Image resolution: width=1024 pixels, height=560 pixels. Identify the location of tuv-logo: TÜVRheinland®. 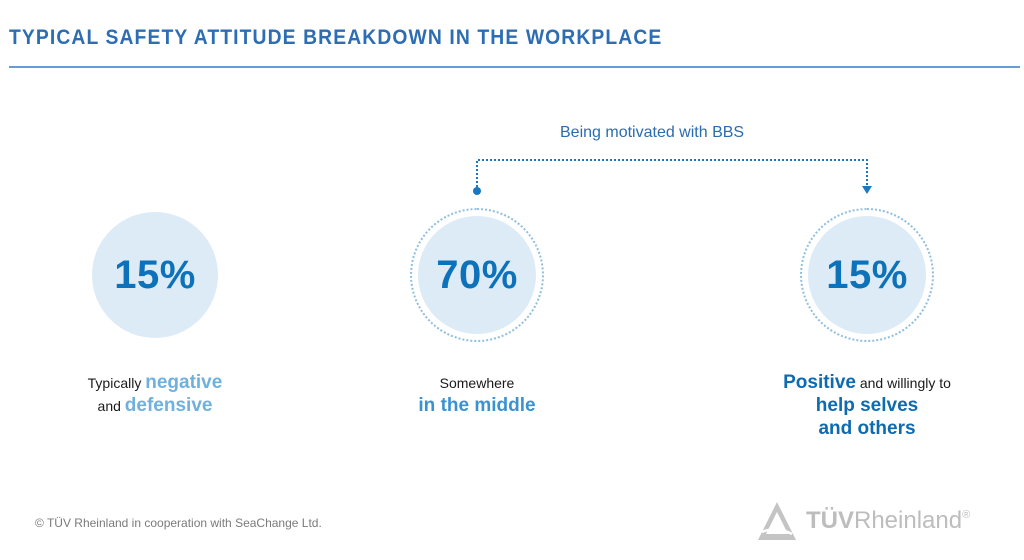
(863, 521).